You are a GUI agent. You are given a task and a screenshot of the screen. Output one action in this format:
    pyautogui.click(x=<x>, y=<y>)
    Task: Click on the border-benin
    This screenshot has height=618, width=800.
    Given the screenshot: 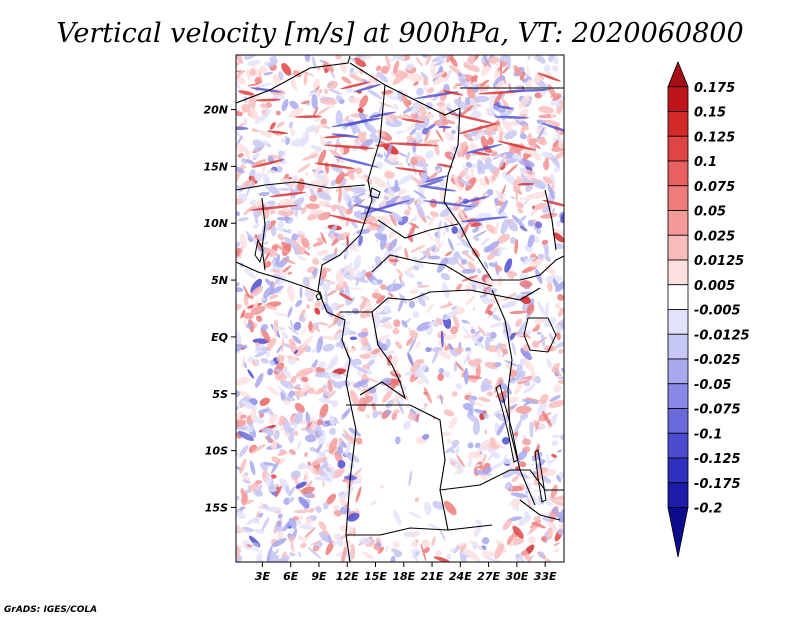 What is the action you would take?
    pyautogui.click(x=263, y=234)
    